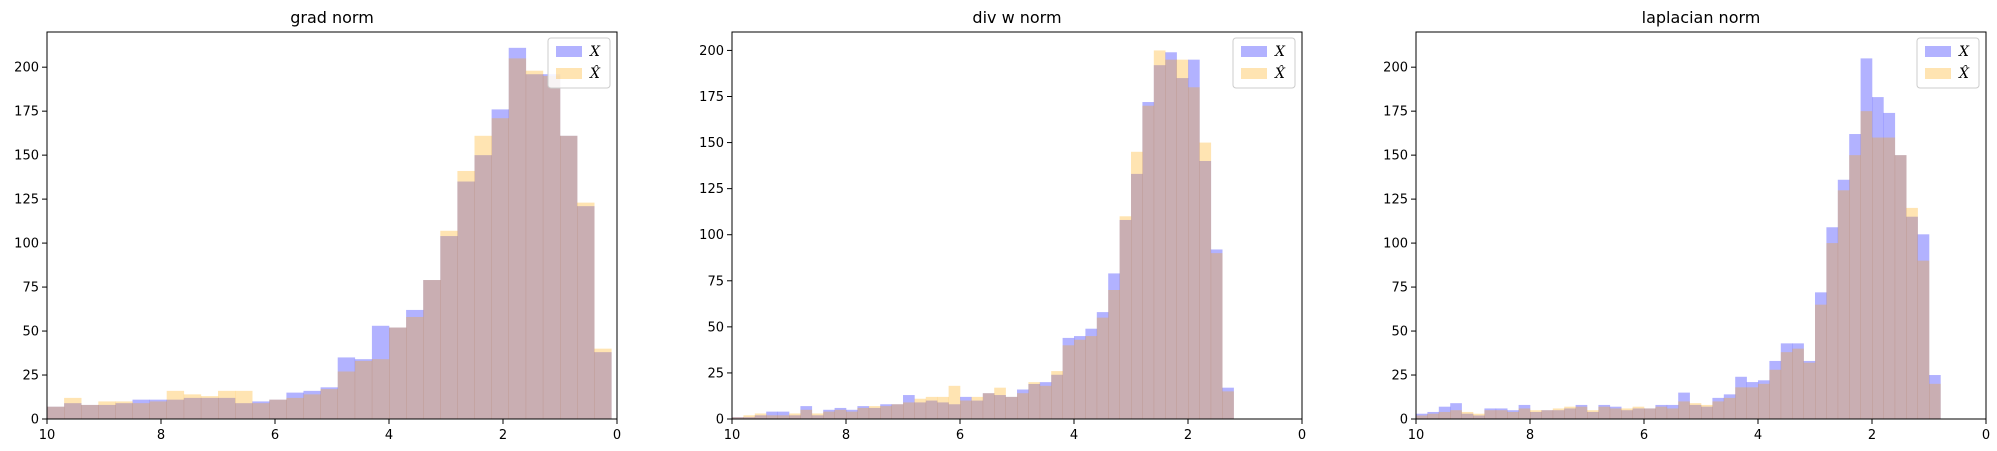  Describe the element at coordinates (595, 52) in the screenshot. I see `legend-label: X` at that location.